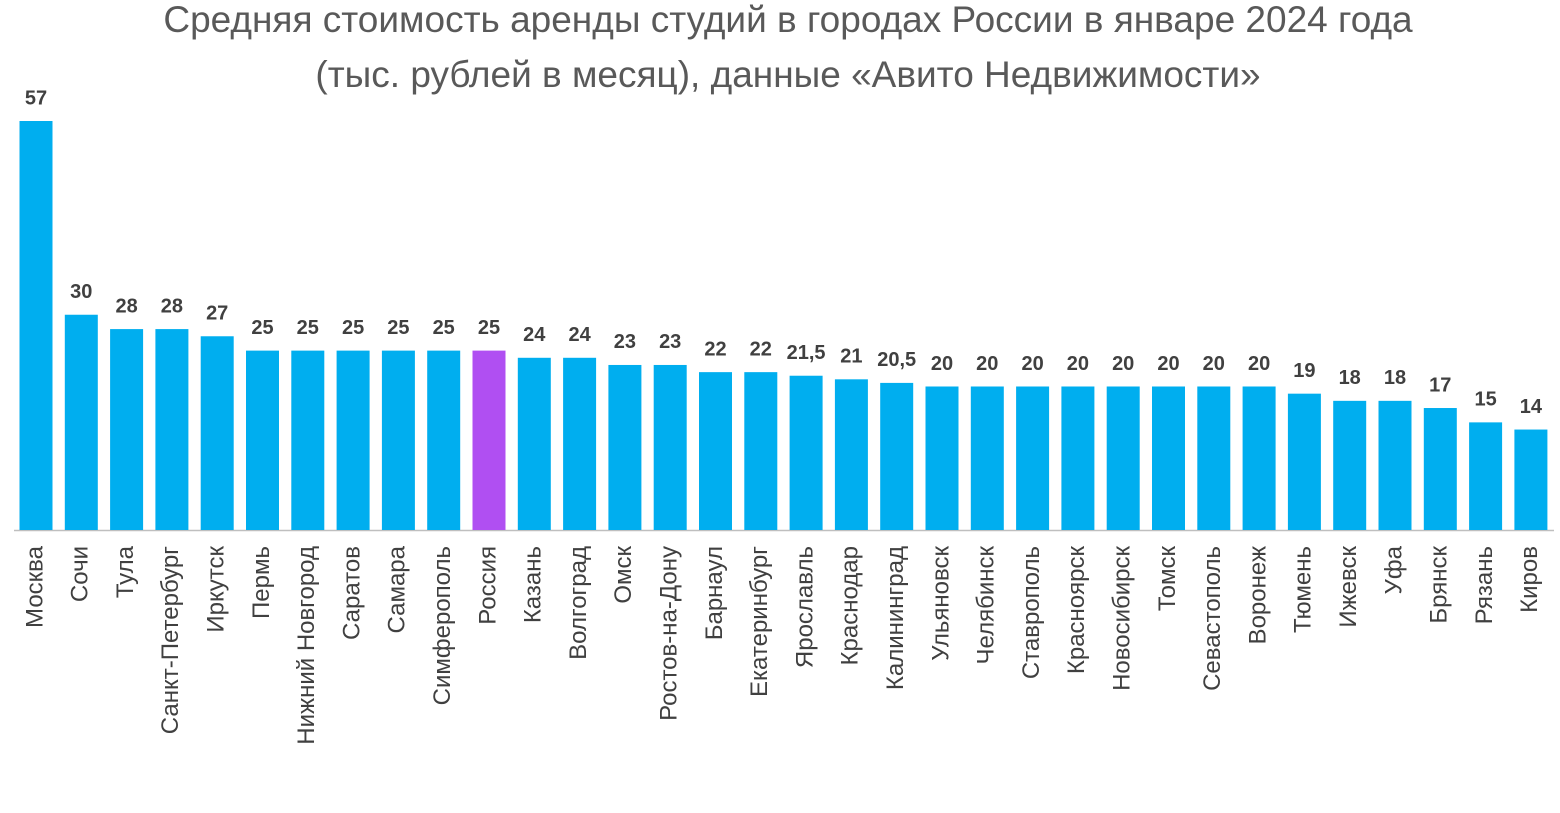 Image resolution: width=1560 pixels, height=813 pixels. Describe the element at coordinates (1031, 612) in the screenshot. I see `x-tick-label: Ставрополь` at that location.